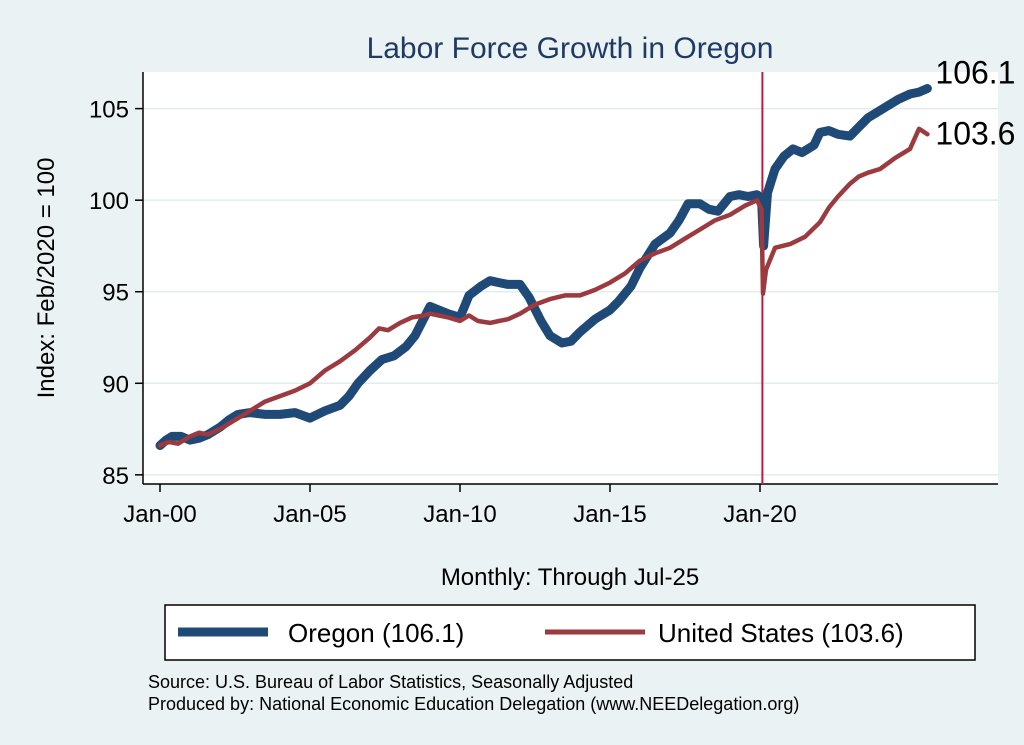 Image resolution: width=1024 pixels, height=745 pixels. Describe the element at coordinates (309, 514) in the screenshot. I see `x-tick-label-Jan-05: Jan-05` at that location.